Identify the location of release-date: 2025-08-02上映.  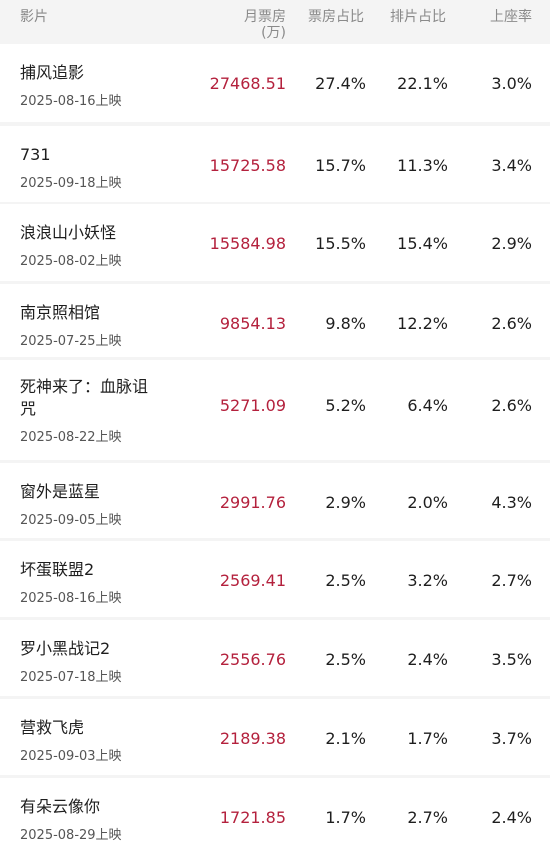
(71, 261).